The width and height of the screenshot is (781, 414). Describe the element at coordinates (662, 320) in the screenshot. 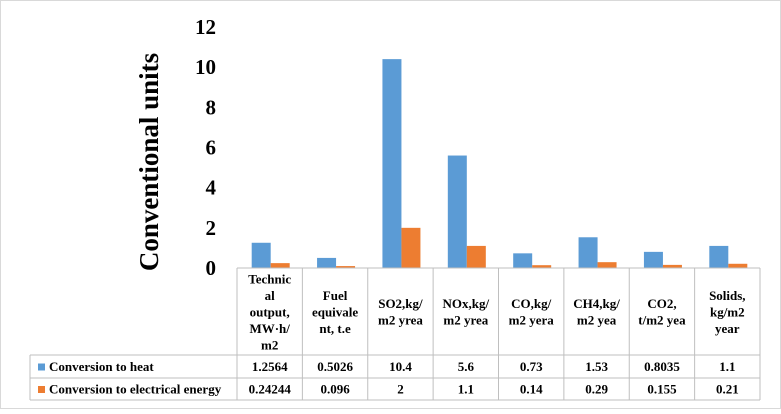

I see `category-label: t/m2 yea` at that location.